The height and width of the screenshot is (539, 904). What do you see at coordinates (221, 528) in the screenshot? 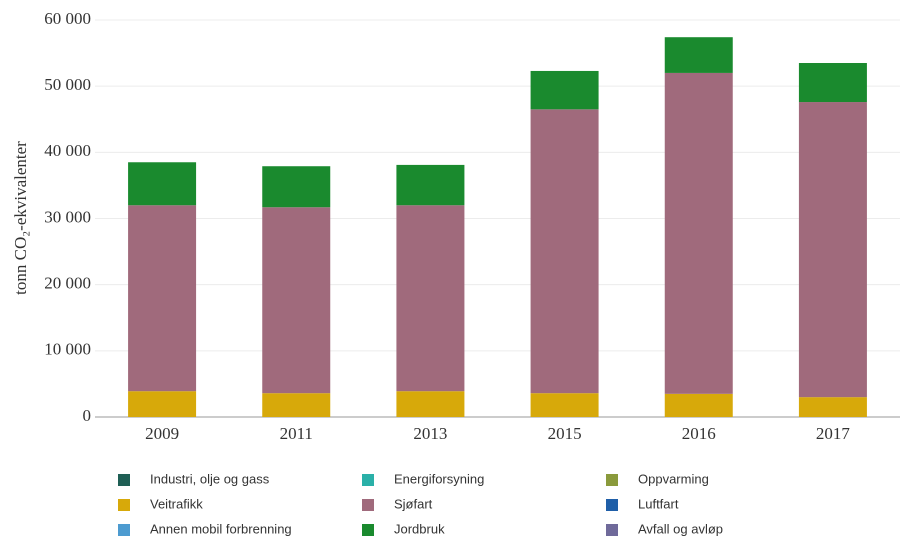
I see `legend-label: Annen mobil forbrenning` at bounding box center [221, 528].